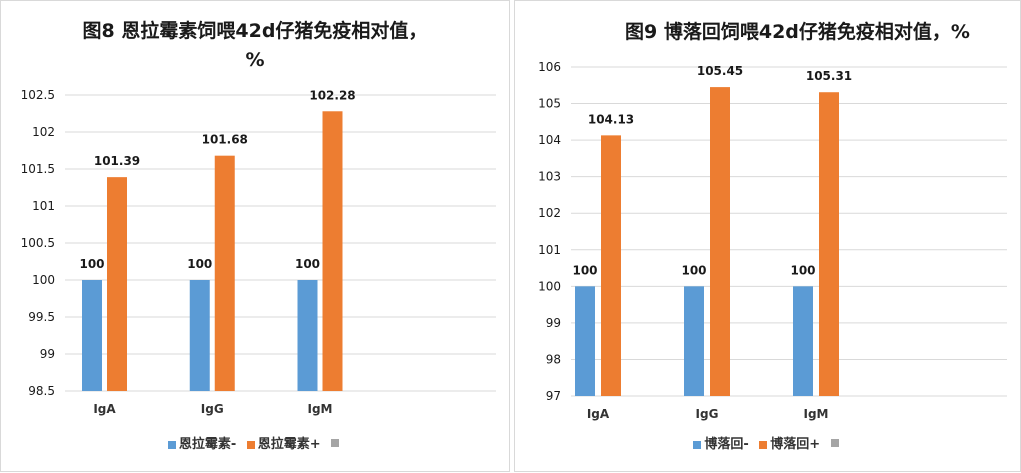 Image resolution: width=1021 pixels, height=473 pixels. I want to click on legend-left: 恩拉霉素- 恩拉霉素+, so click(255, 442).